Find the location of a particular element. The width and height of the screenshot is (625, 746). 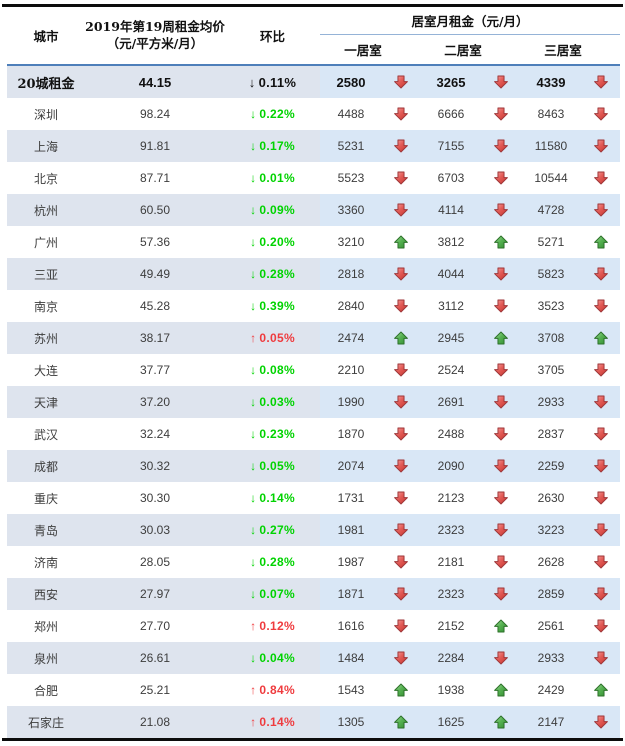

wow-up-arrow-icon: ↑ is located at coordinates (253, 338).